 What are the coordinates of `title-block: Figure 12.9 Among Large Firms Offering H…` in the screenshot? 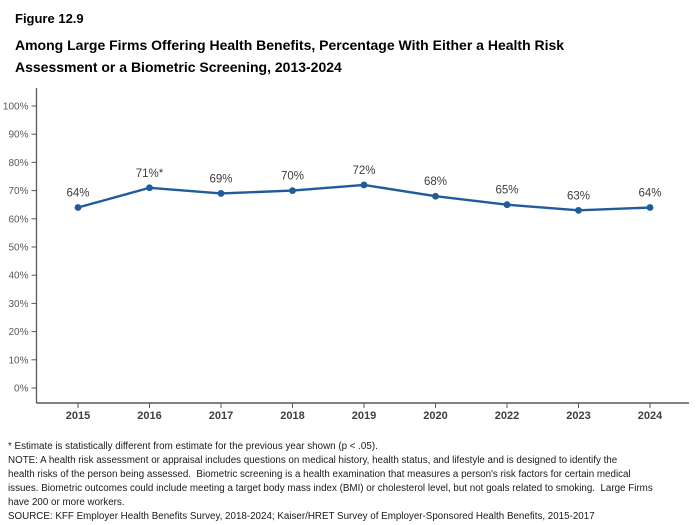 It's located at (349, 44).